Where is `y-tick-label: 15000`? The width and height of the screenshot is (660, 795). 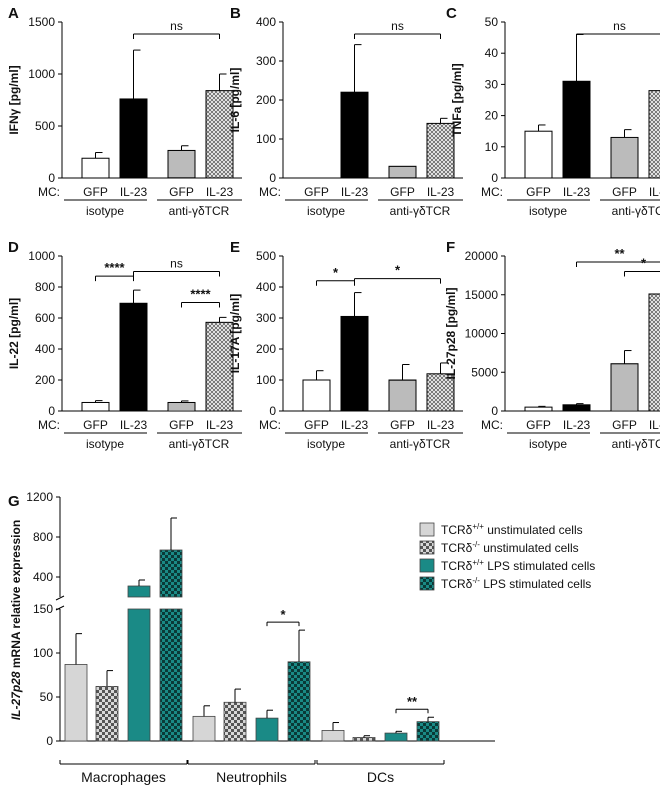 y-tick-label: 15000 is located at coordinates (482, 295).